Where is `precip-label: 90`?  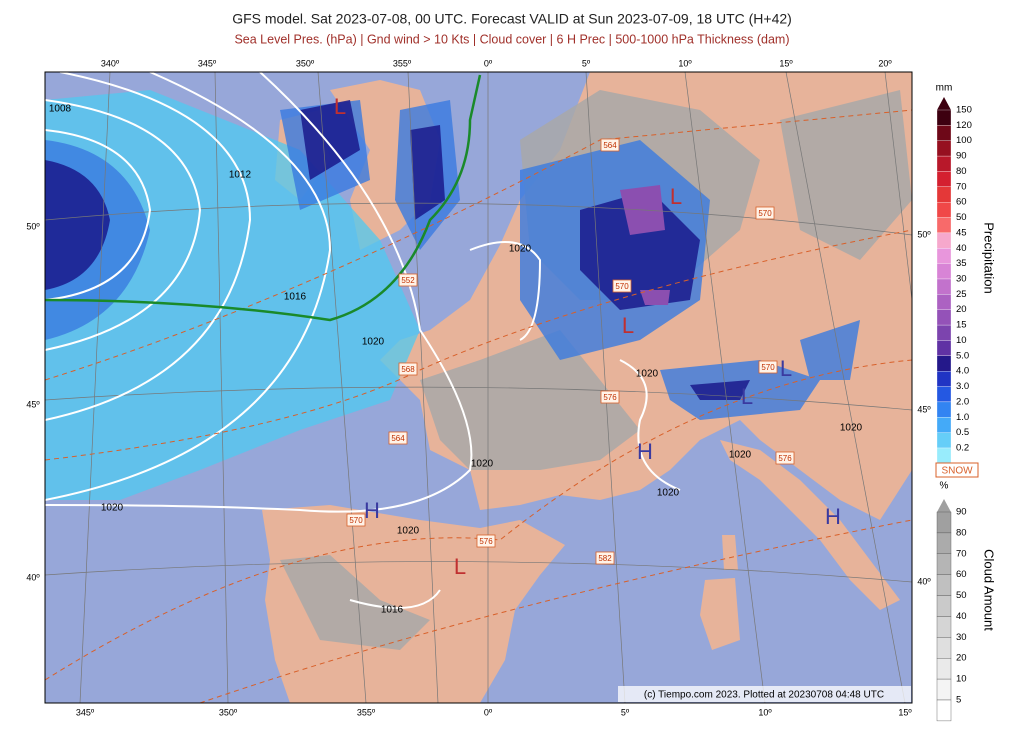 precip-label: 90 is located at coordinates (961, 156).